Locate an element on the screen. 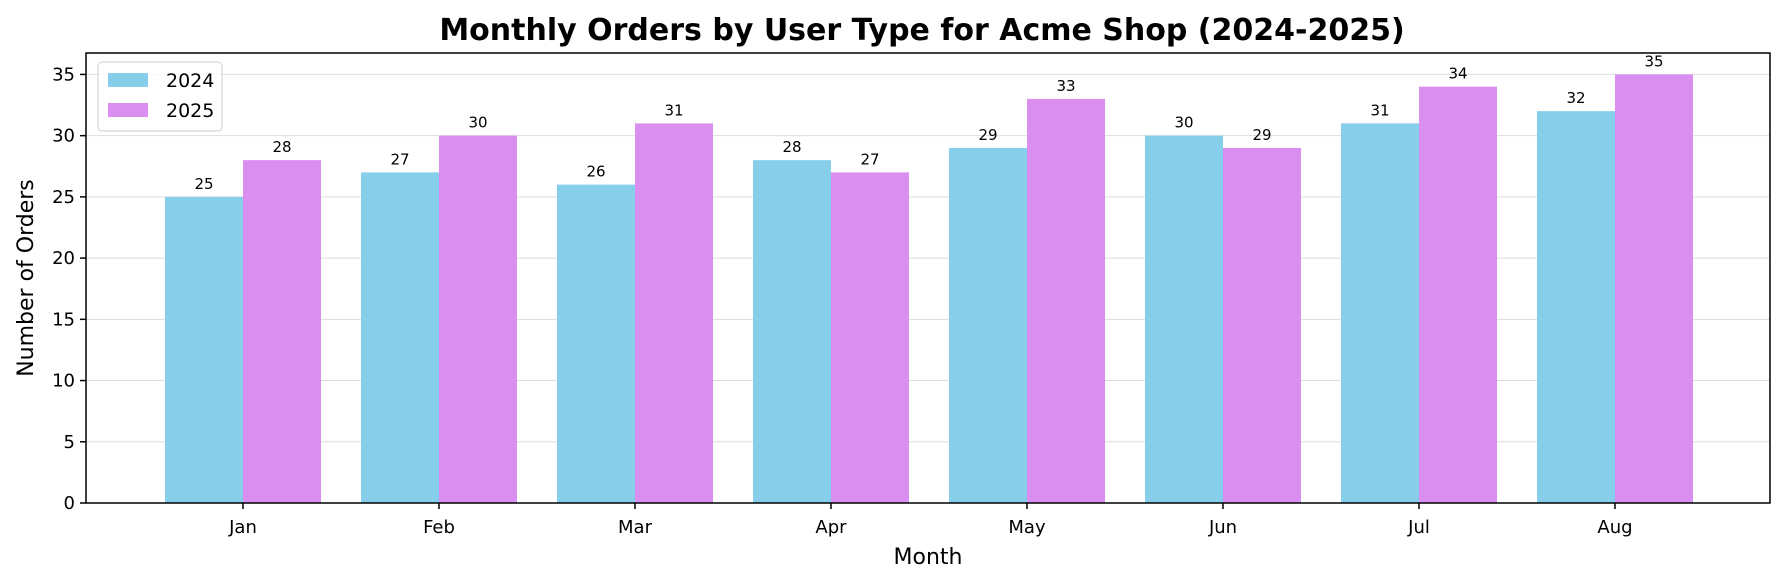 The image size is (1785, 585). y-tick-label: 20 is located at coordinates (63, 258).